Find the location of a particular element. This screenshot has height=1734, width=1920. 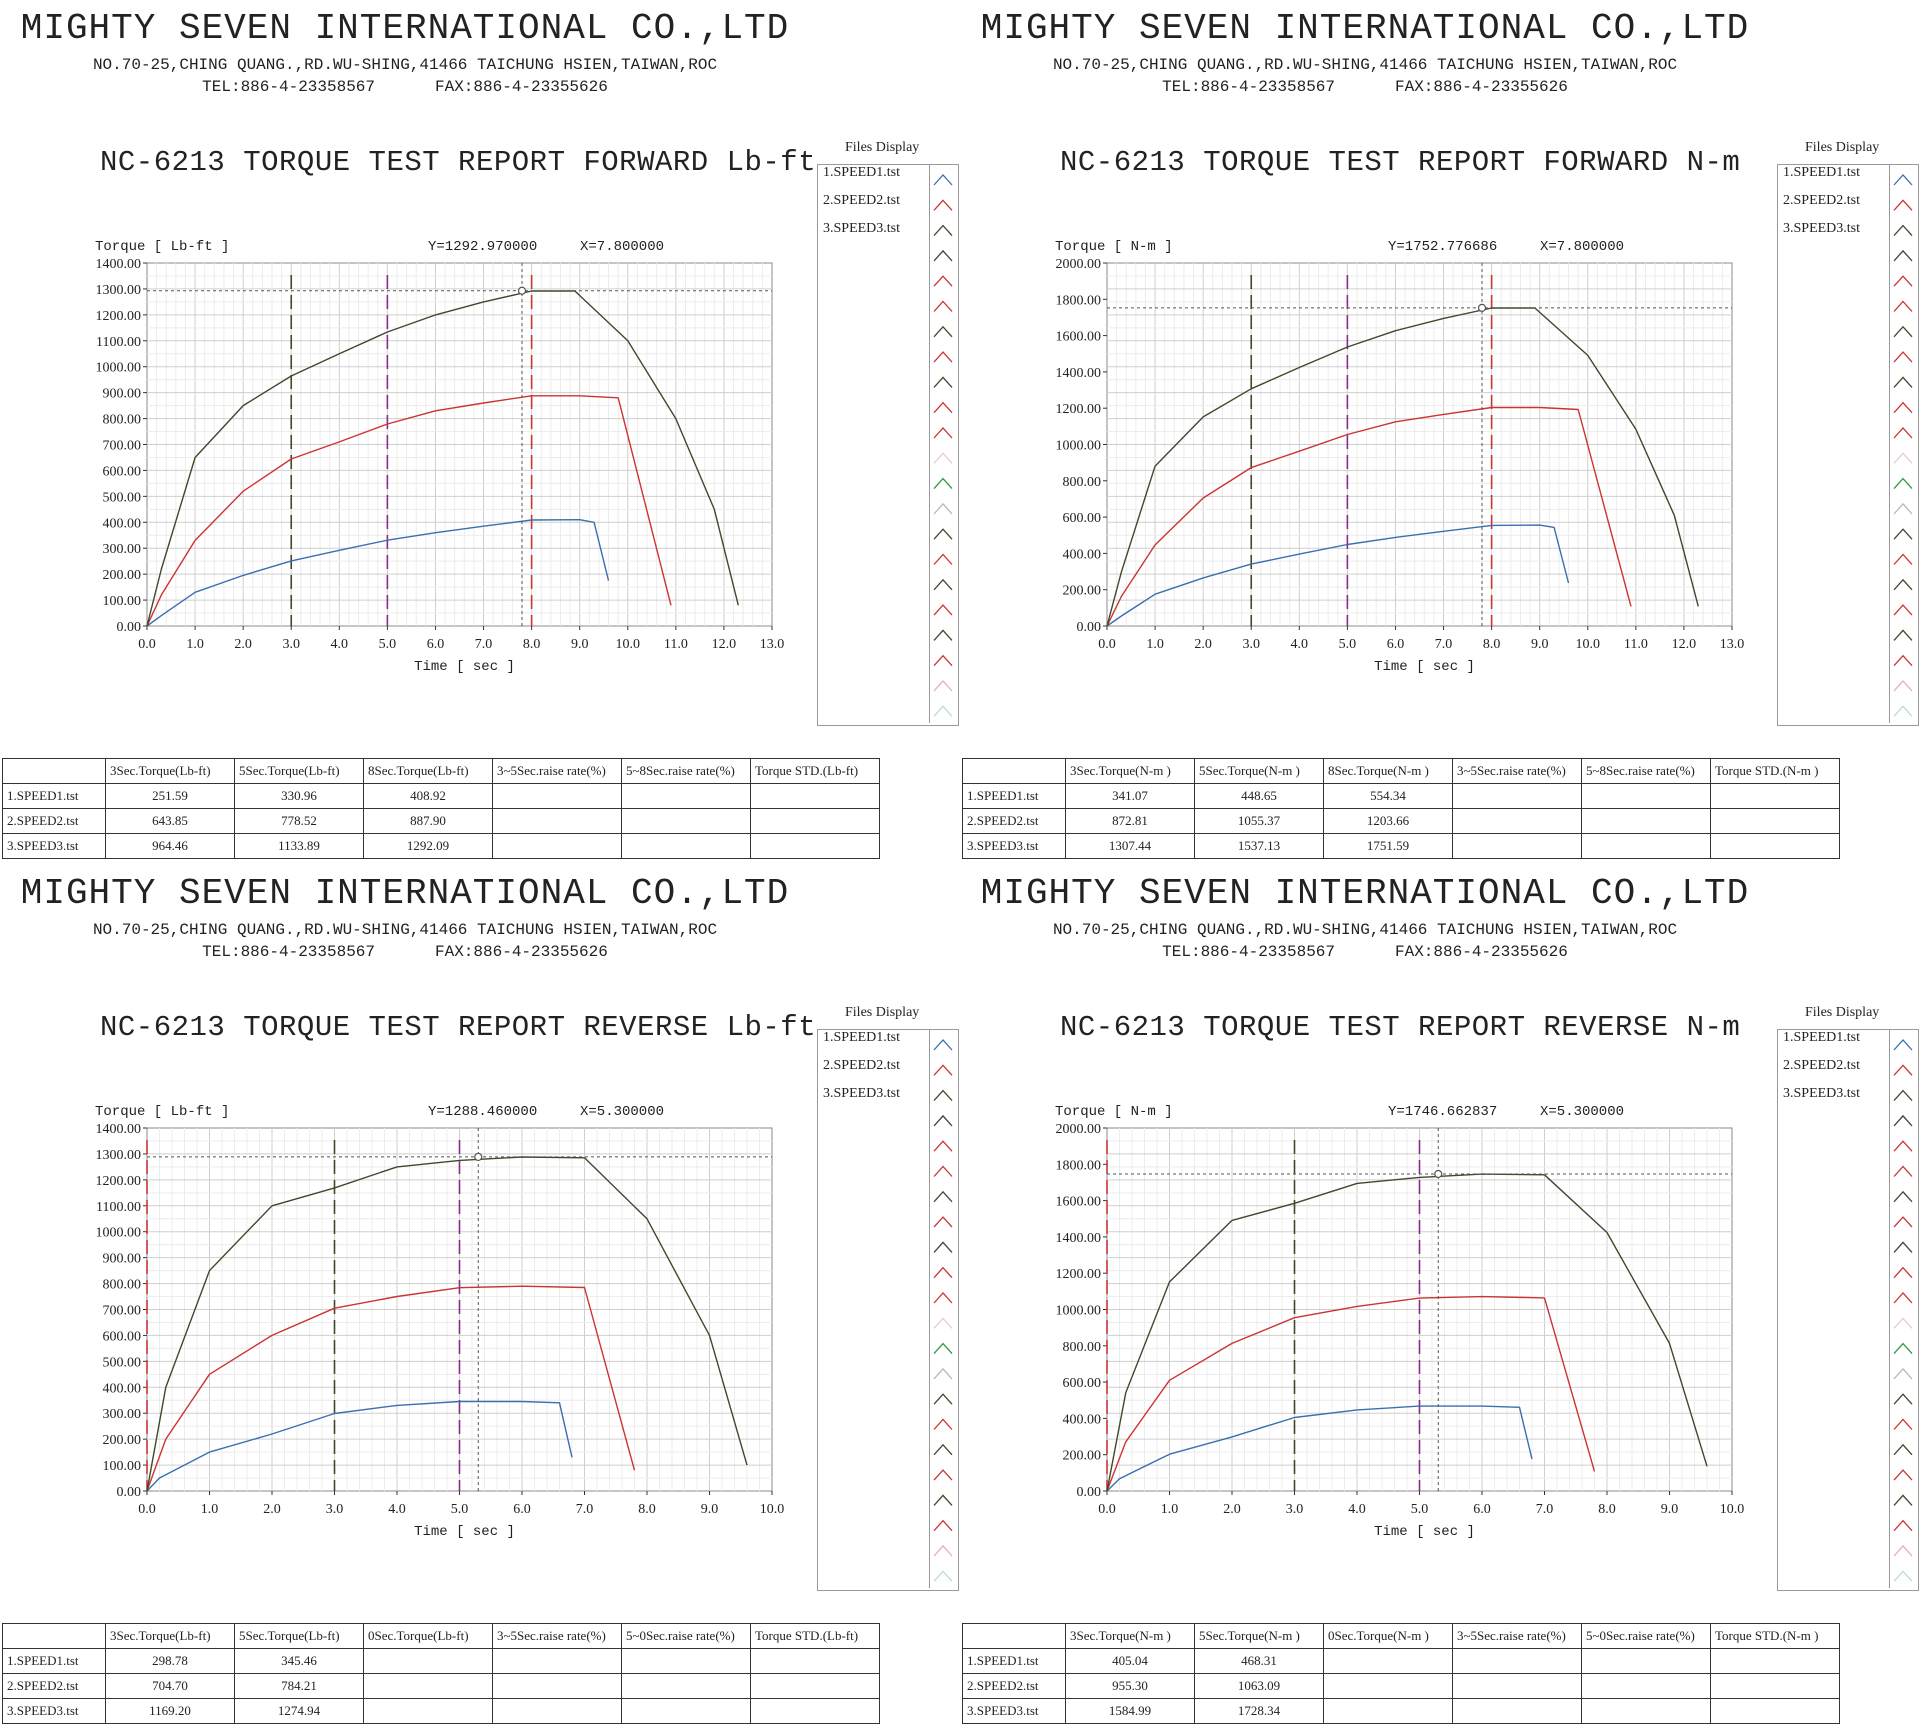

x-tick-label: 2.0 is located at coordinates (1203, 644).